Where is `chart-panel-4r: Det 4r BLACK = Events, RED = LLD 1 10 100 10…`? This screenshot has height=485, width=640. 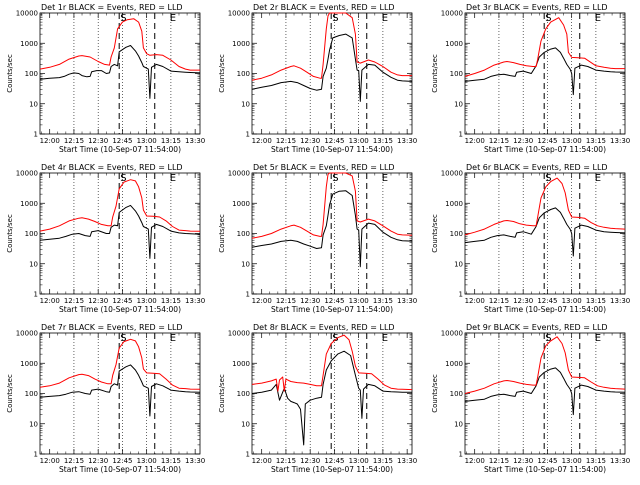
chart-panel-4r: Det 4r BLACK = Events, RED = LLD 1 10 100 10… is located at coordinates (105, 238).